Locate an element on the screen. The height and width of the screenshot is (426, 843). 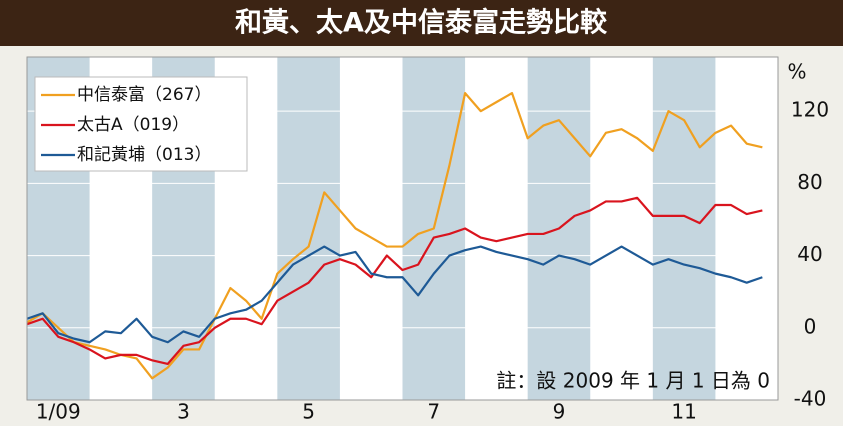
x-tick-label: 3 is located at coordinates (183, 412).